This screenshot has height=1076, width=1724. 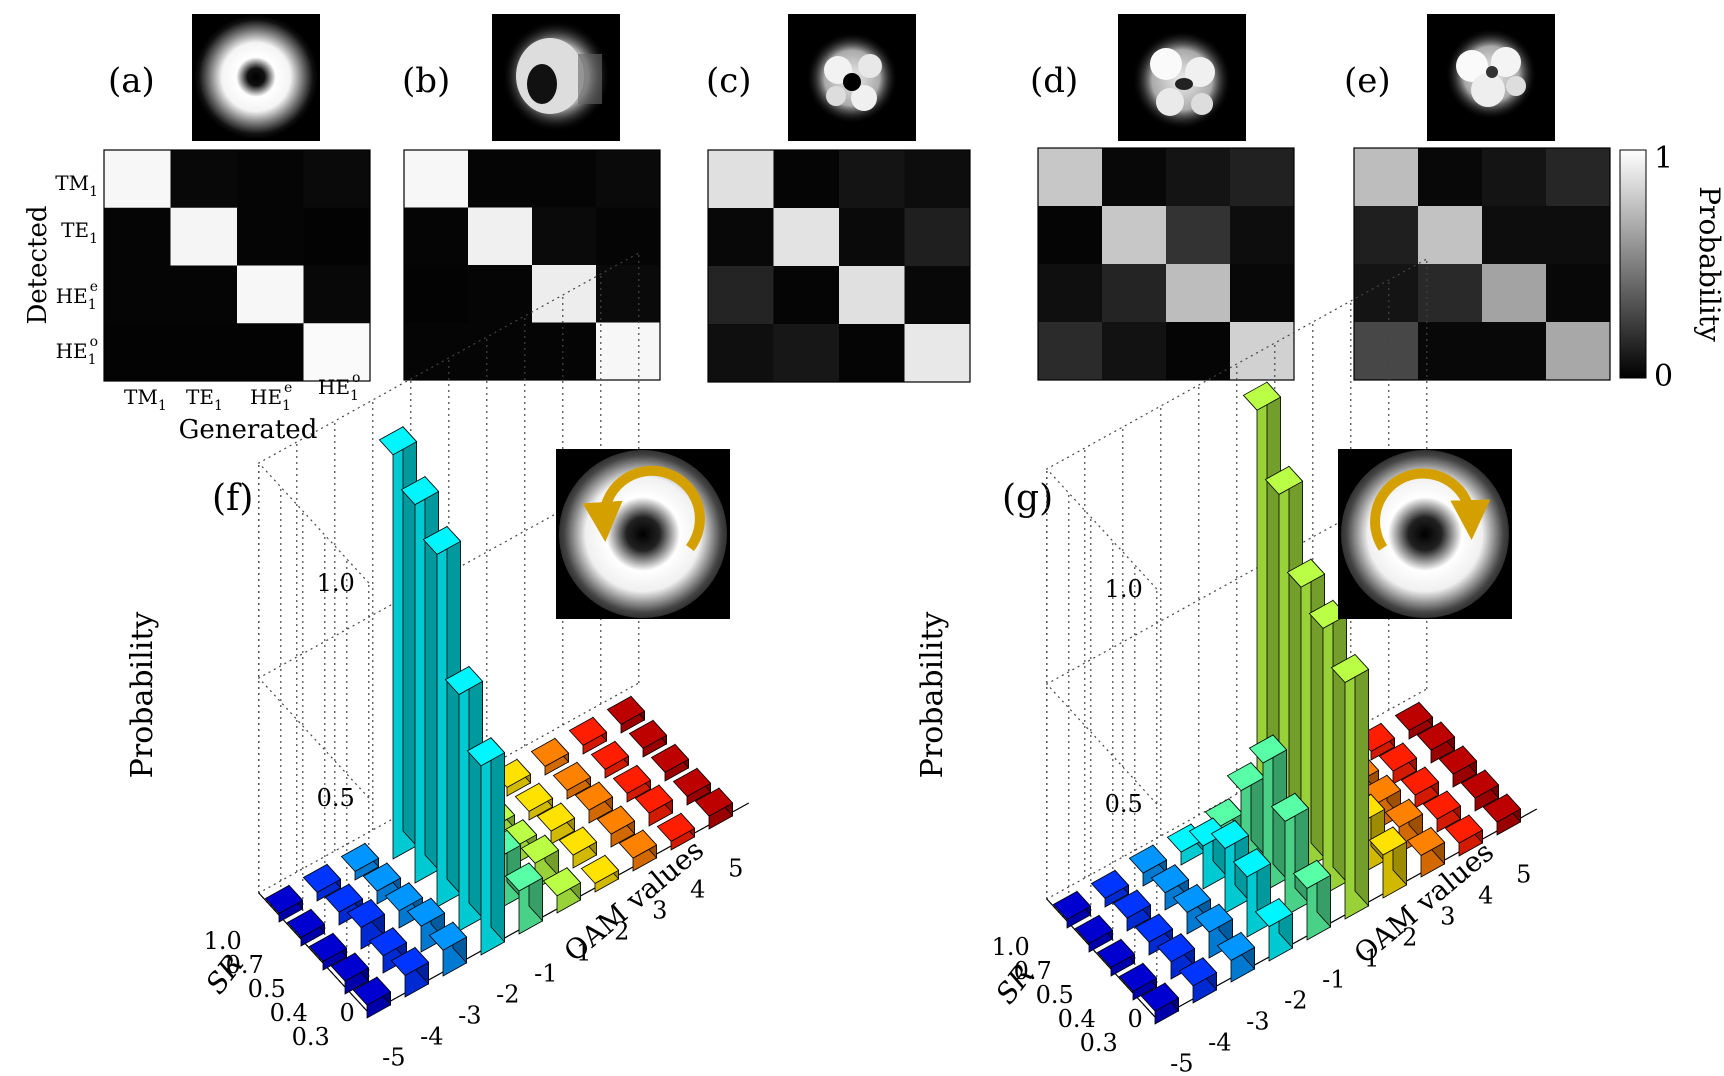 What do you see at coordinates (659, 911) in the screenshot?
I see `oam-tick-label: 3` at bounding box center [659, 911].